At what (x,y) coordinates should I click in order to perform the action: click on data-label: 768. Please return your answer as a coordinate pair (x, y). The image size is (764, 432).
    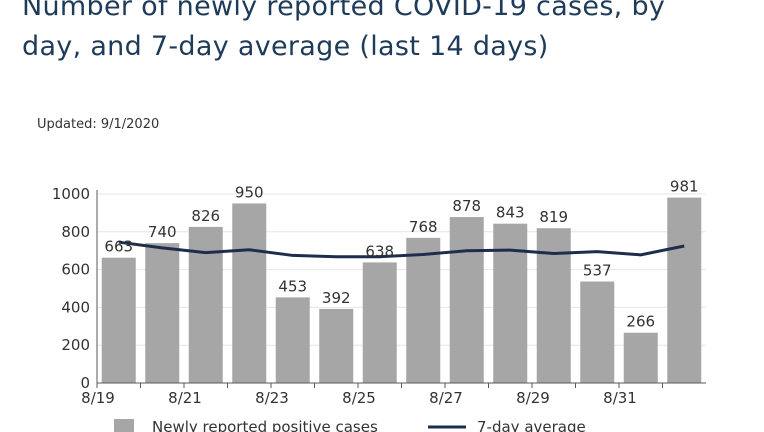
    Looking at the image, I should click on (423, 227).